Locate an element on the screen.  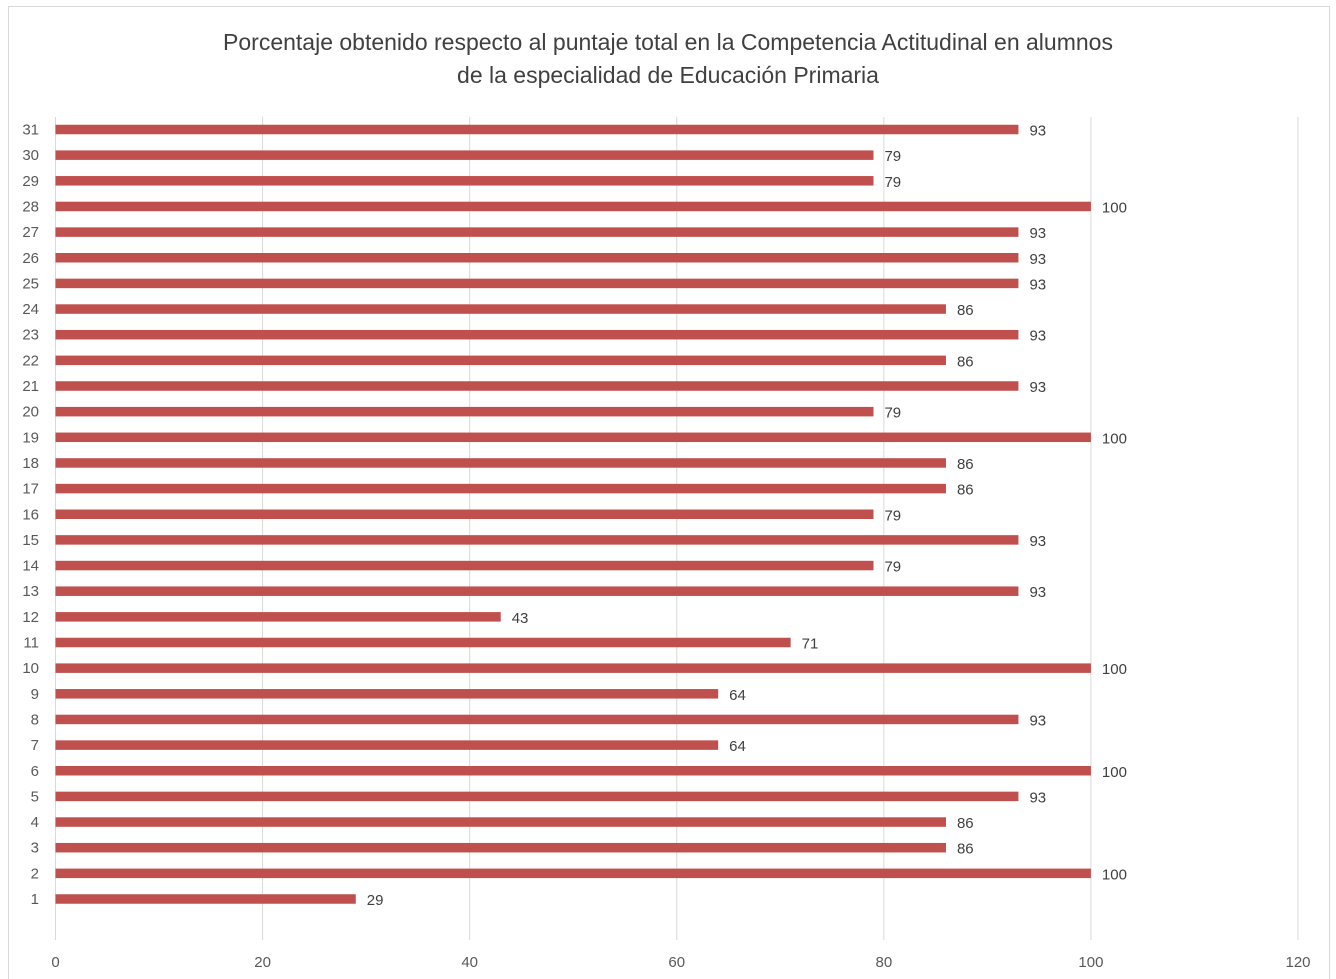
data-label-9: 64 is located at coordinates (737, 695).